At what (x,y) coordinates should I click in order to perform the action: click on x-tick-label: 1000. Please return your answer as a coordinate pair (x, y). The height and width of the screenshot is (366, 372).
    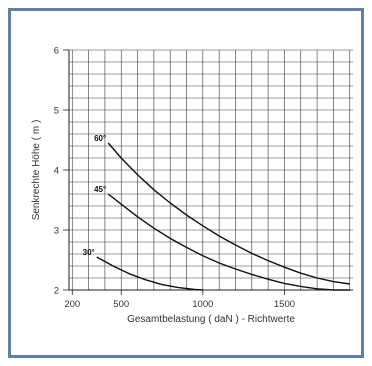
    Looking at the image, I should click on (202, 304).